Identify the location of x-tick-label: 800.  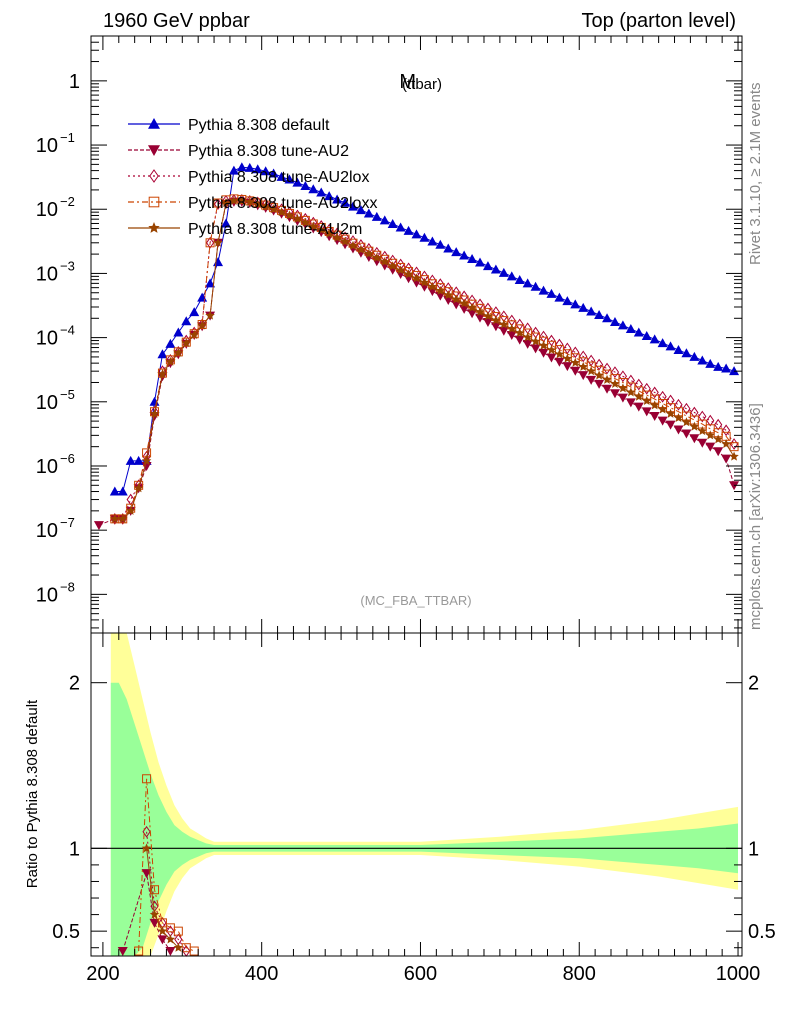
(579, 974).